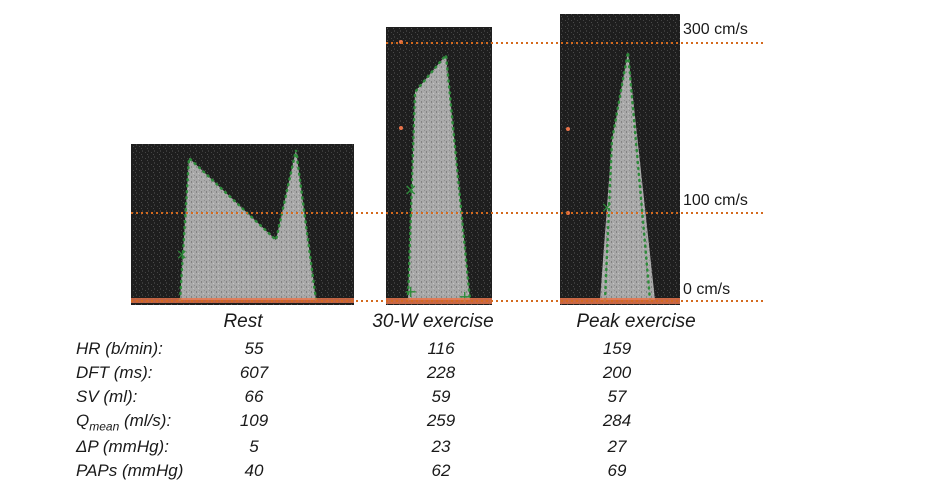 The image size is (927, 493). Describe the element at coordinates (254, 470) in the screenshot. I see `cell-paps-rest: 40` at that location.